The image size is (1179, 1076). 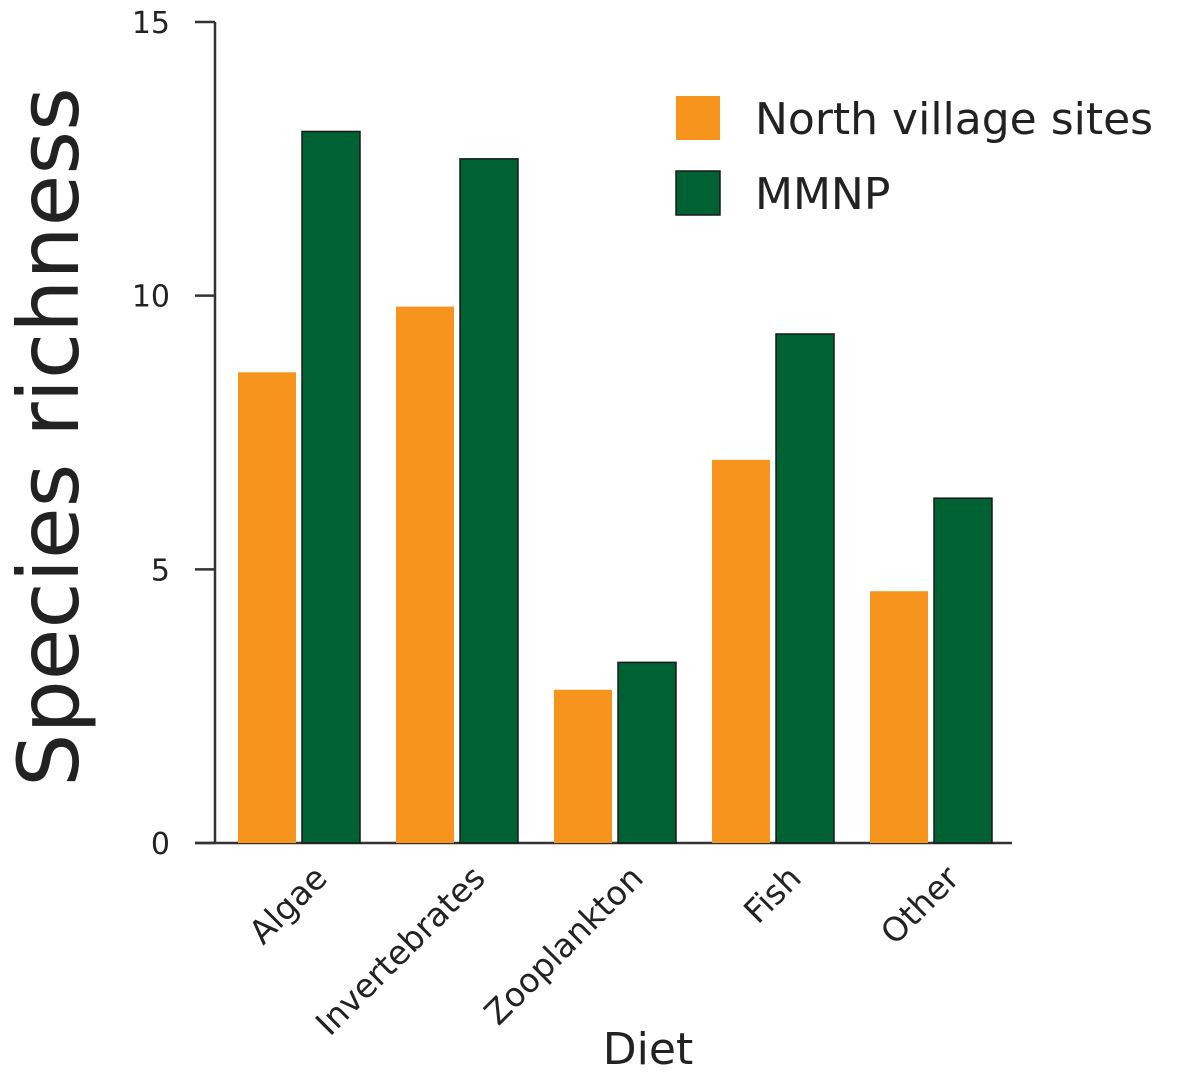 I want to click on y-tick-label: 5, so click(x=160, y=570).